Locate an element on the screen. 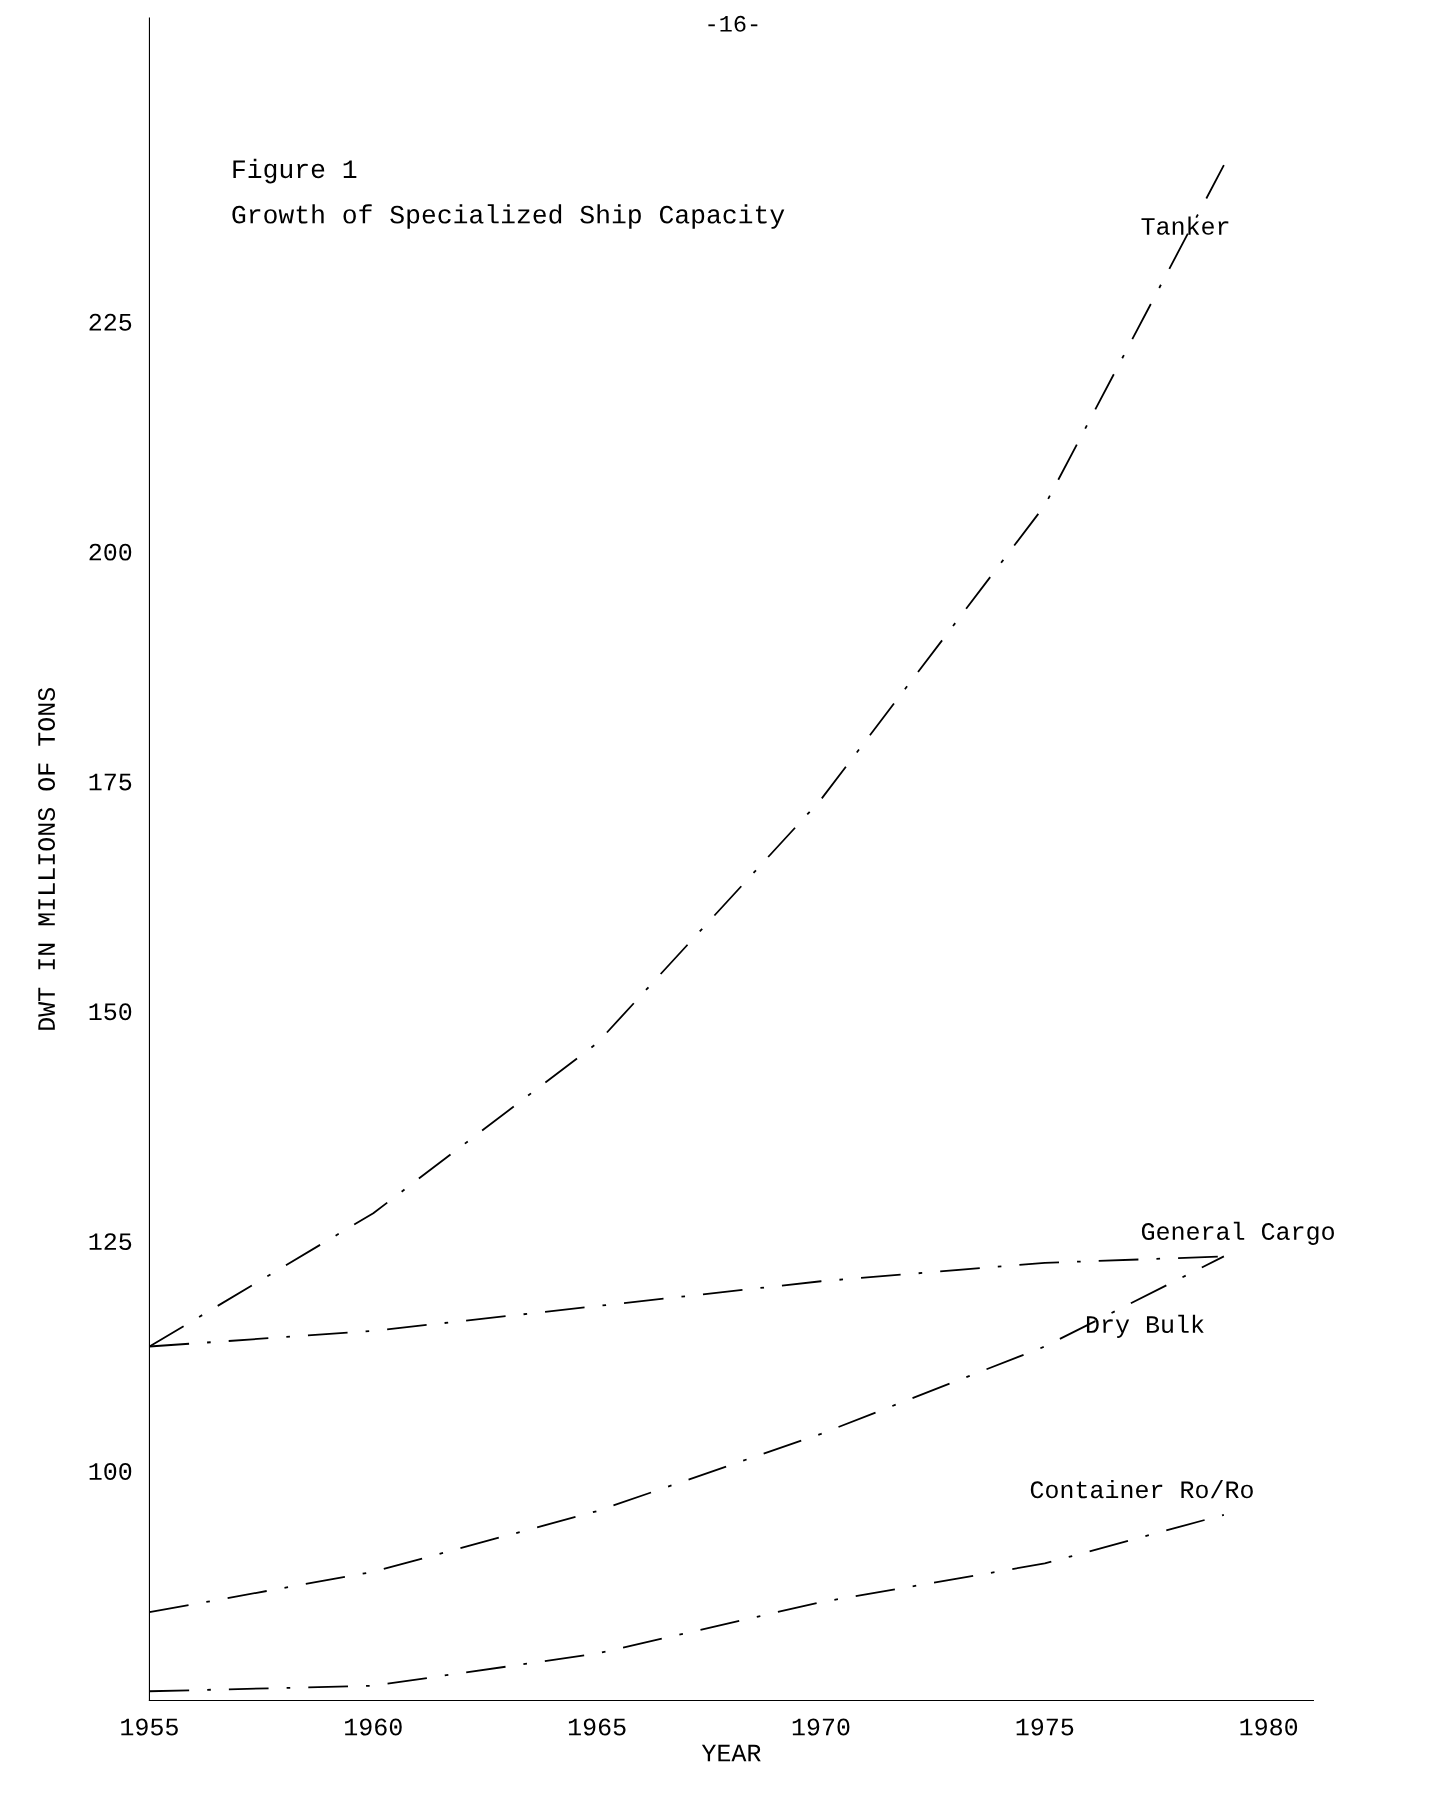 The height and width of the screenshot is (1809, 1437). y-axis-title: DWT IN MILLIONS OF TONS is located at coordinates (47, 859).